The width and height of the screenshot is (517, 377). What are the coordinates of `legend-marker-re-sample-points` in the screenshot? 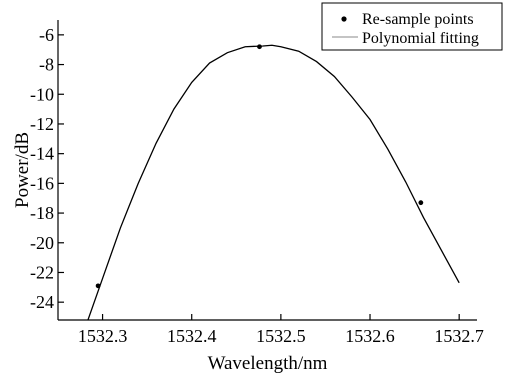 It's located at (344, 19).